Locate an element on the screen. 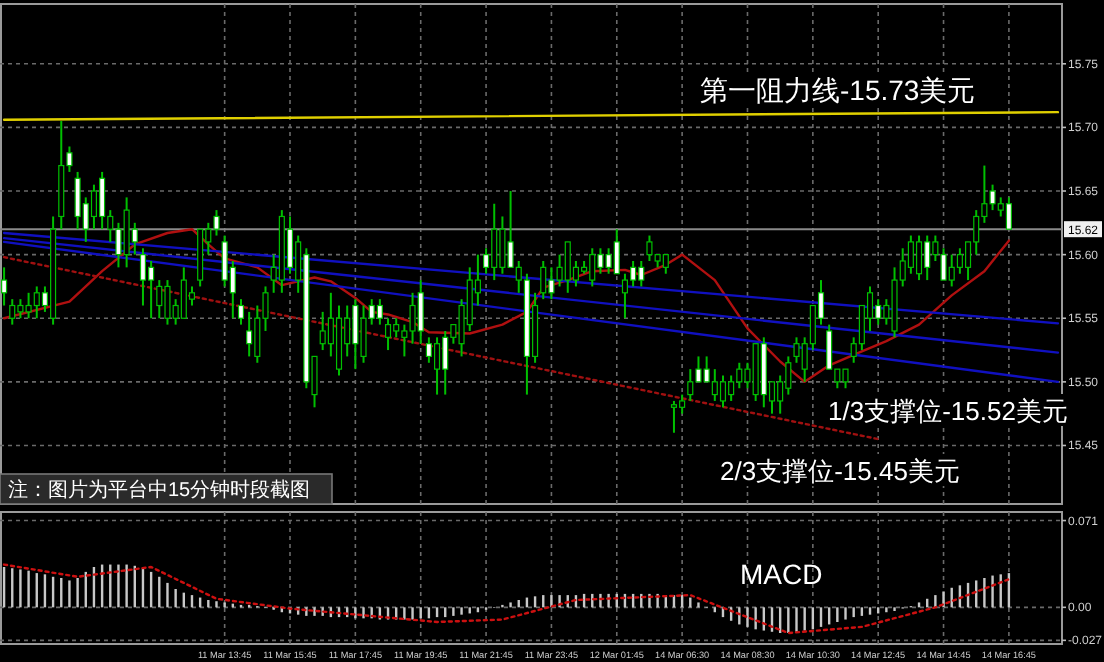  annotation: 2/3支撑位-15.45美元 is located at coordinates (840, 471).